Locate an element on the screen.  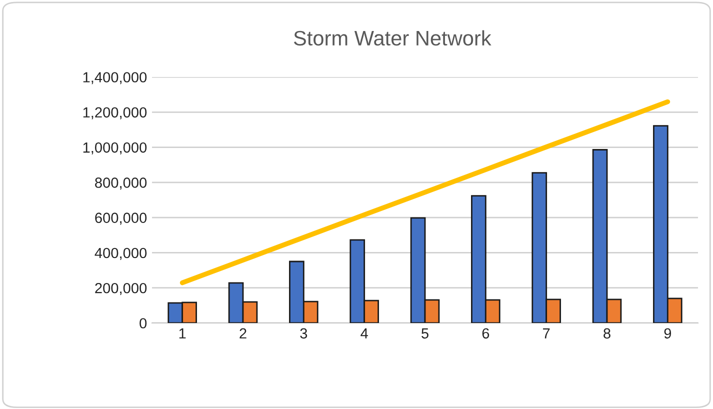
x-tick-label: 3 is located at coordinates (304, 333).